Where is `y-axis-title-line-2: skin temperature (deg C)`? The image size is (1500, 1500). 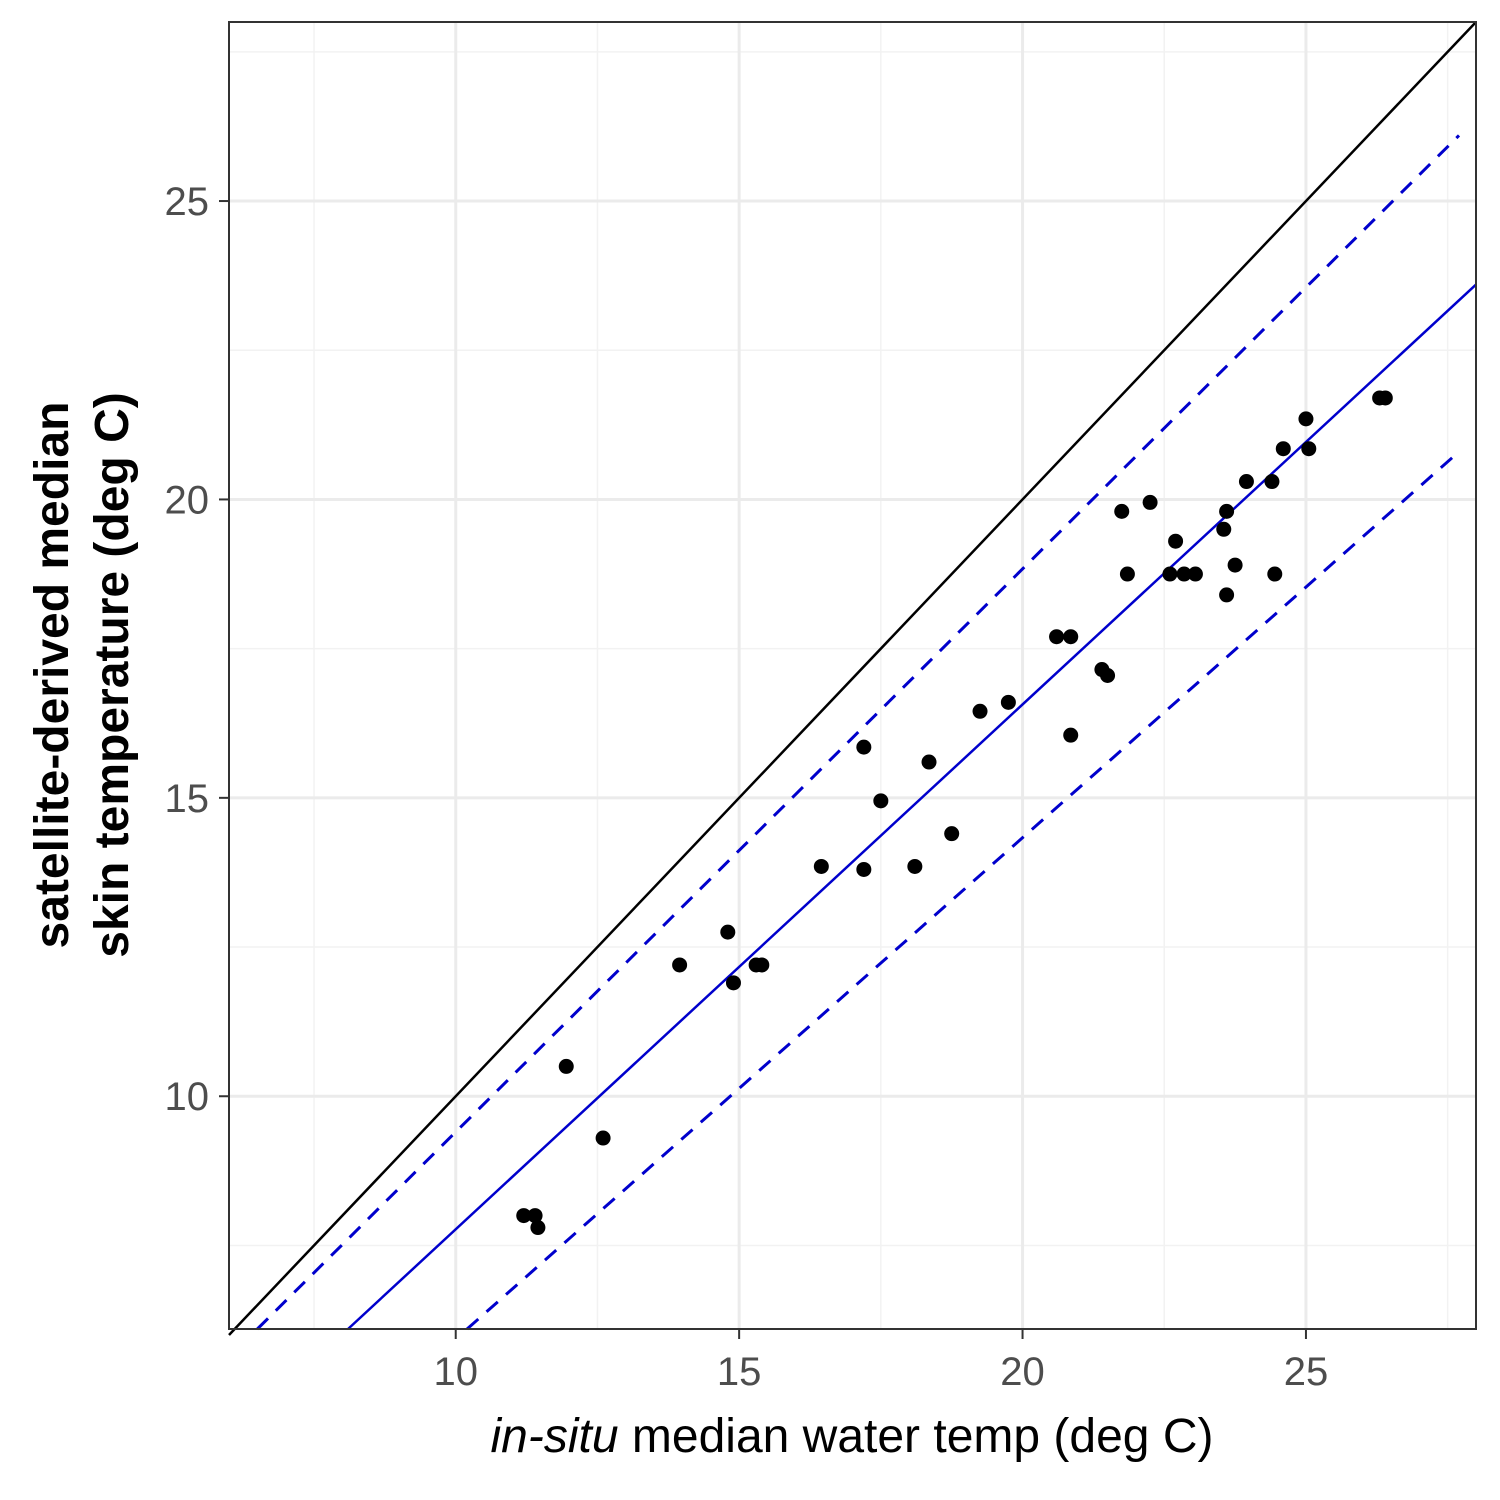 y-axis-title-line-2: skin temperature (deg C) is located at coordinates (112, 674).